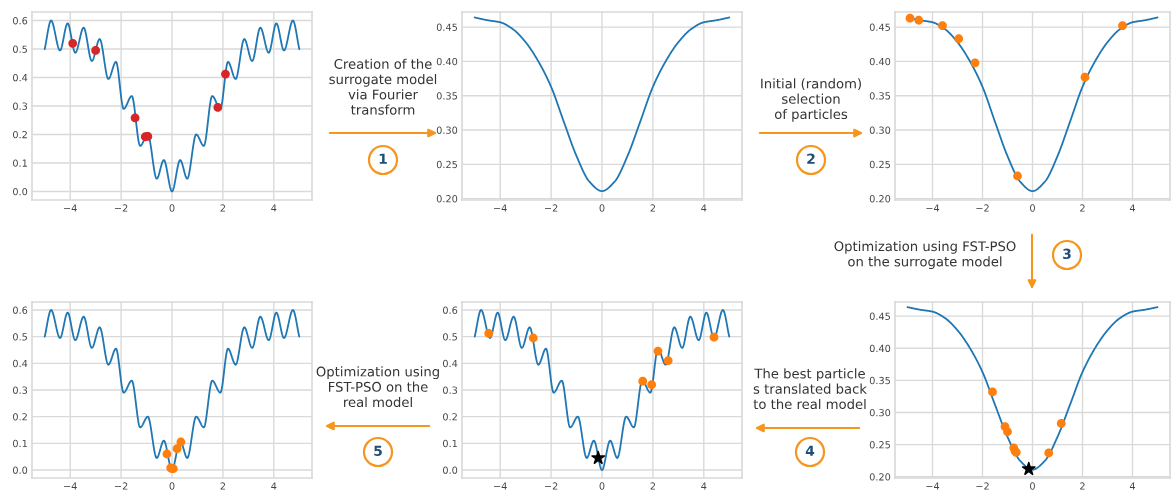  Describe the element at coordinates (811, 158) in the screenshot. I see `text: 2` at that location.